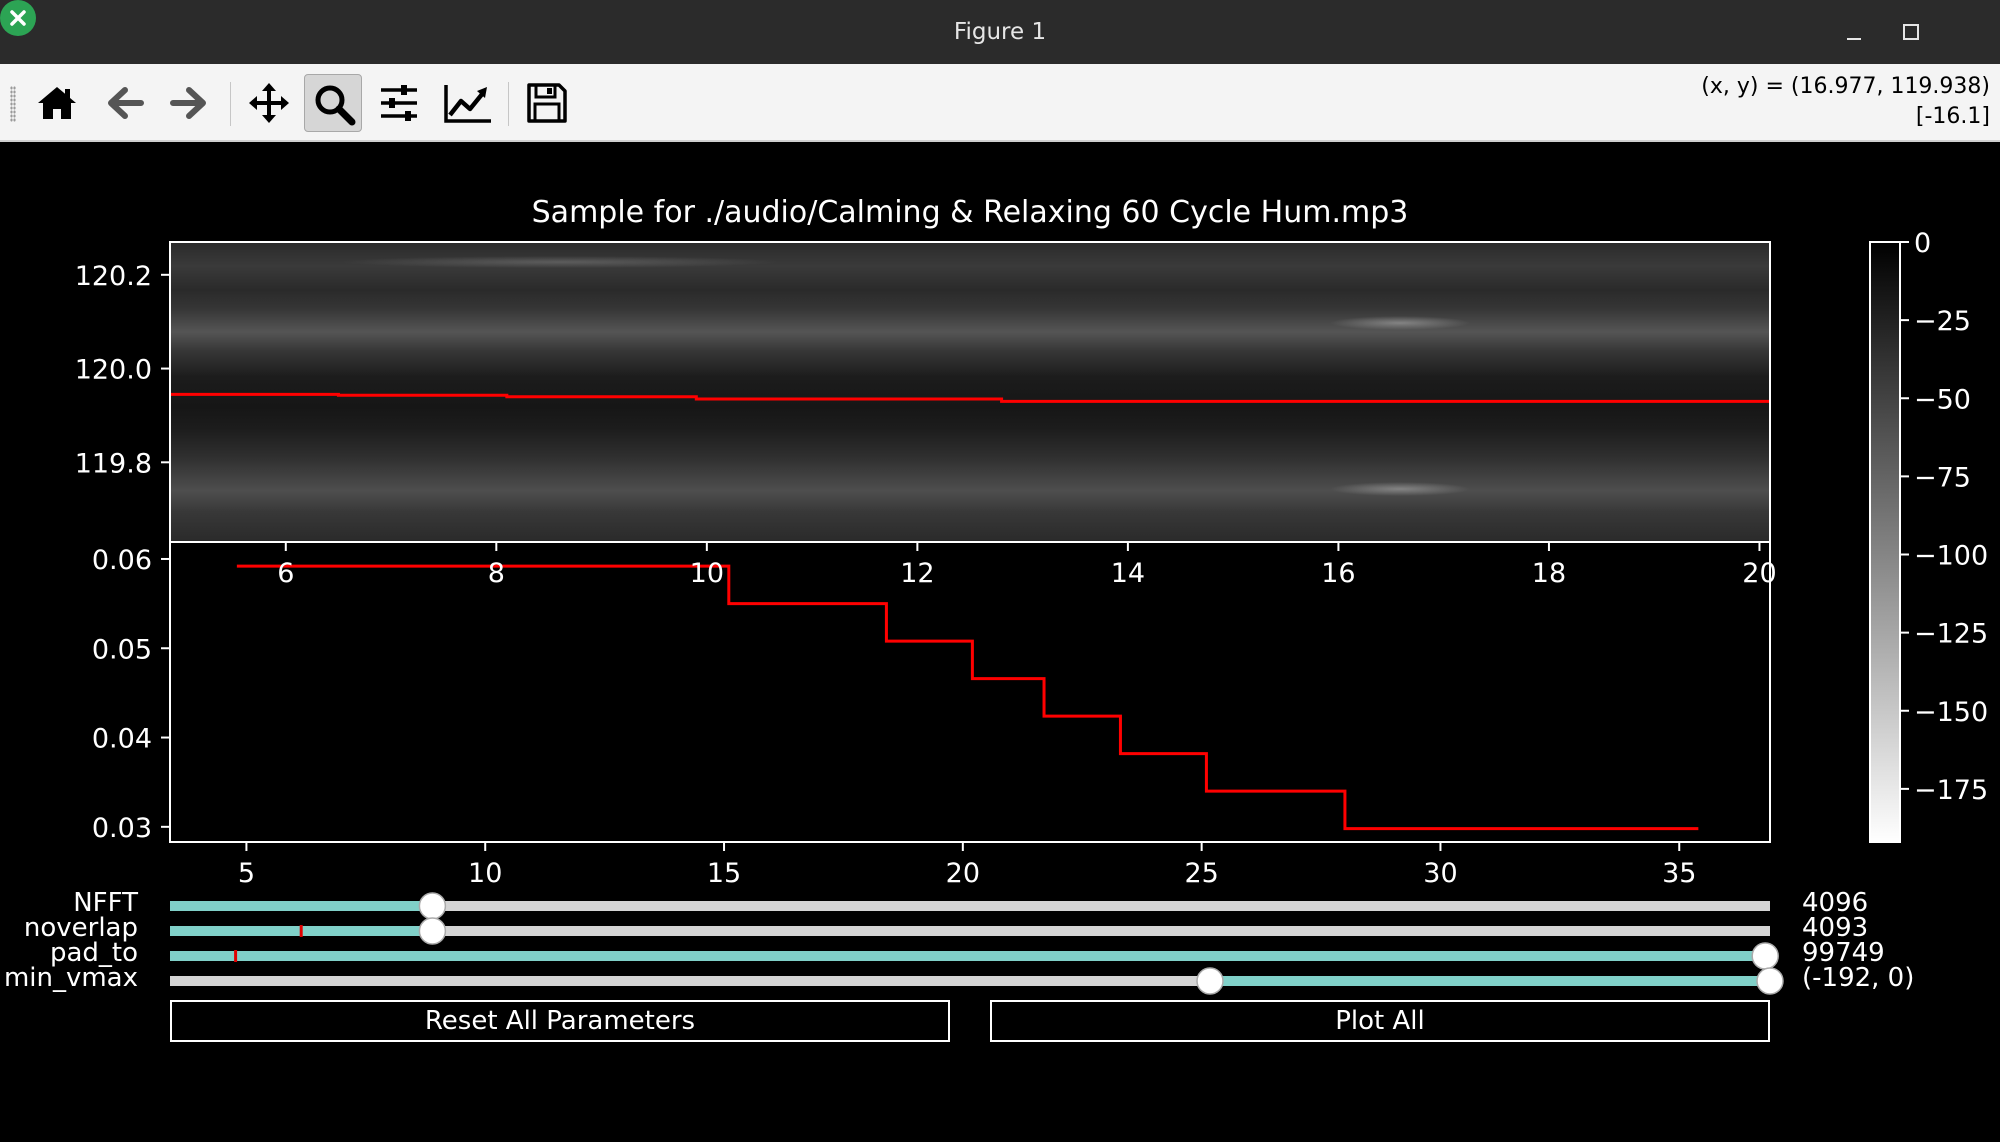  What do you see at coordinates (1928, 535) in the screenshot?
I see `colorbar: 0 −25 −50 −75 −100 −125 −150 −175` at bounding box center [1928, 535].